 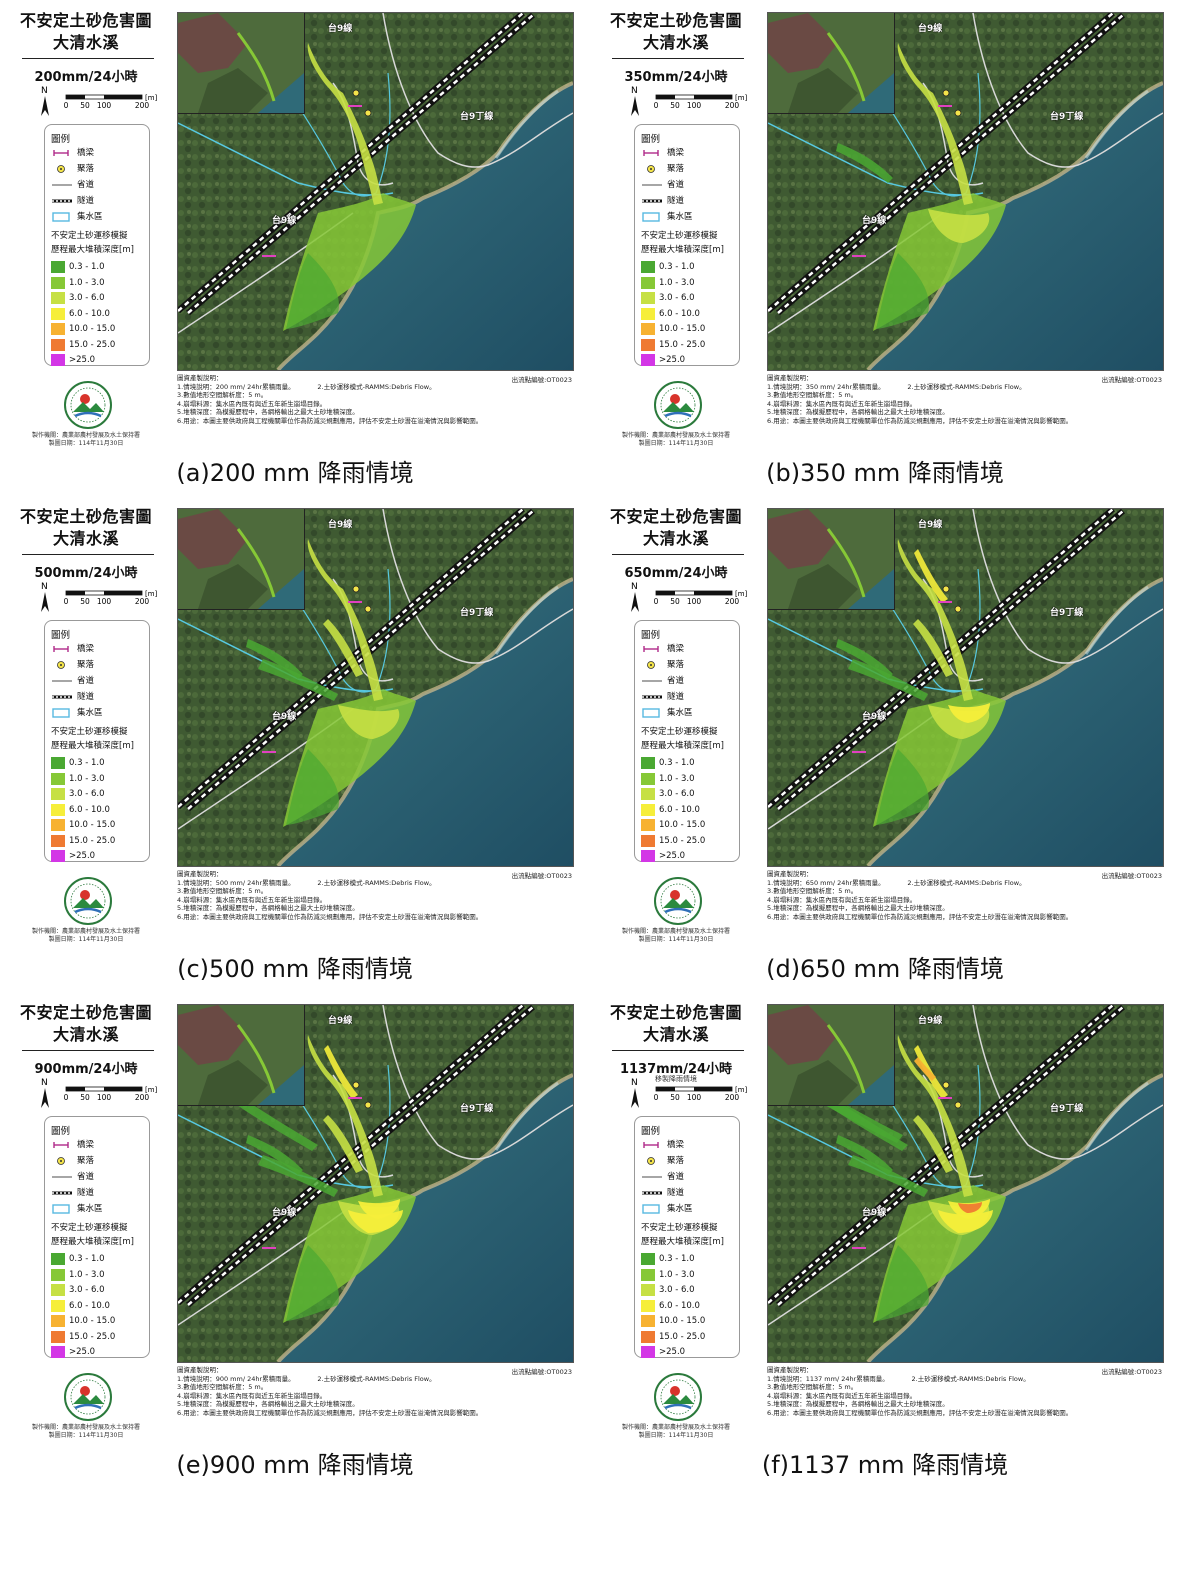 What do you see at coordinates (826, 1378) in the screenshot?
I see `notes-scenario: 1.情境說明：1137 mm/ 24hr累積雨量。` at bounding box center [826, 1378].